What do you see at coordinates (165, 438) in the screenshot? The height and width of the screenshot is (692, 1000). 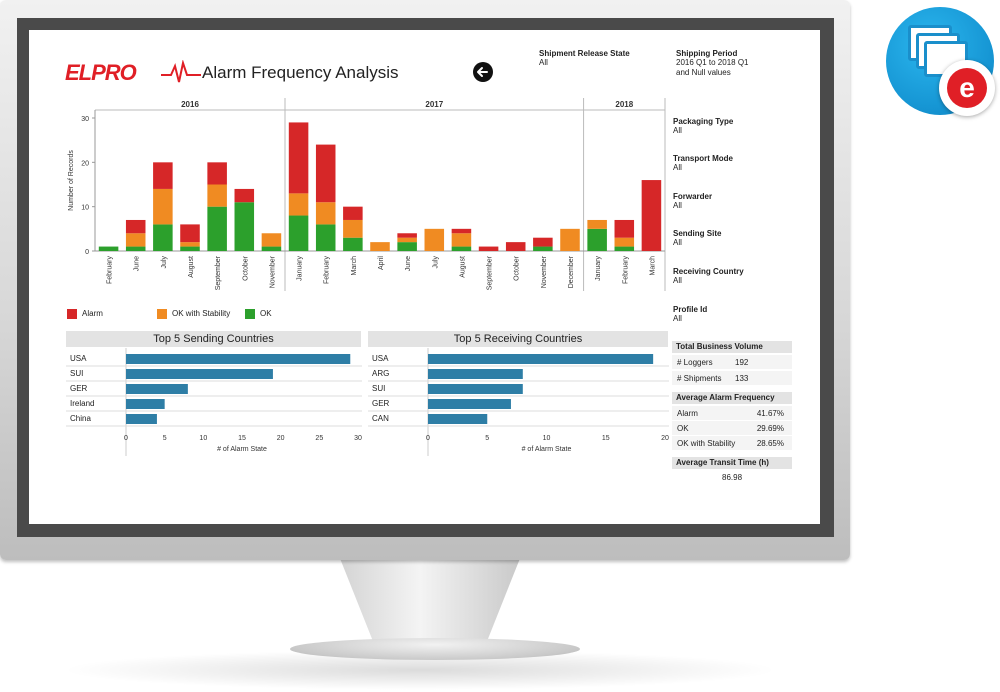 I see `x-tick-label: 5` at bounding box center [165, 438].